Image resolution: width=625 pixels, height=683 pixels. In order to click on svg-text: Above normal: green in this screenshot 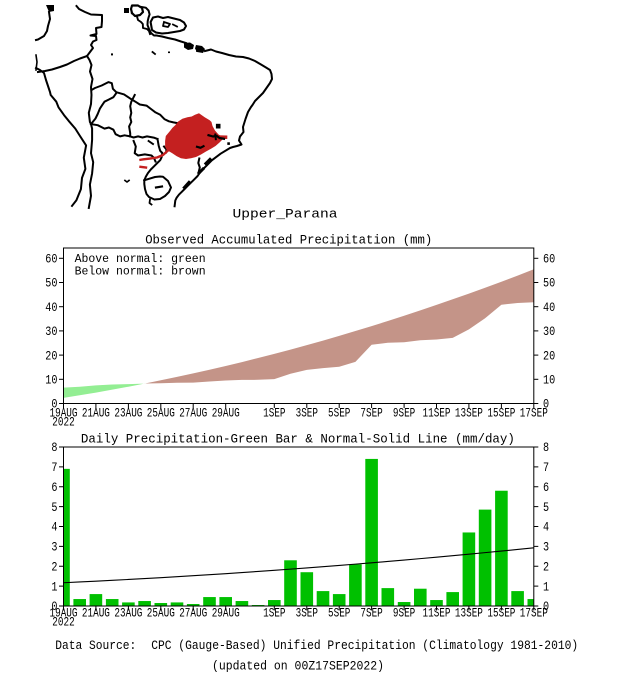, I will do `click(140, 259)`.